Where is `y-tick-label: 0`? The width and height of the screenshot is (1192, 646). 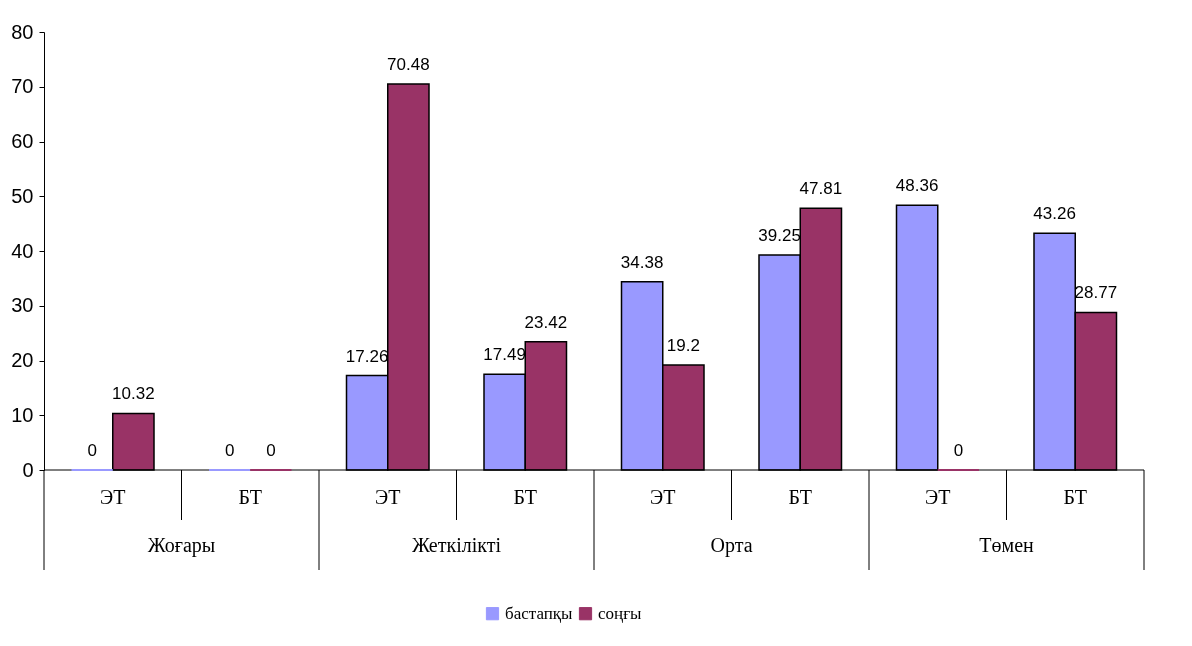 y-tick-label: 0 is located at coordinates (28, 469).